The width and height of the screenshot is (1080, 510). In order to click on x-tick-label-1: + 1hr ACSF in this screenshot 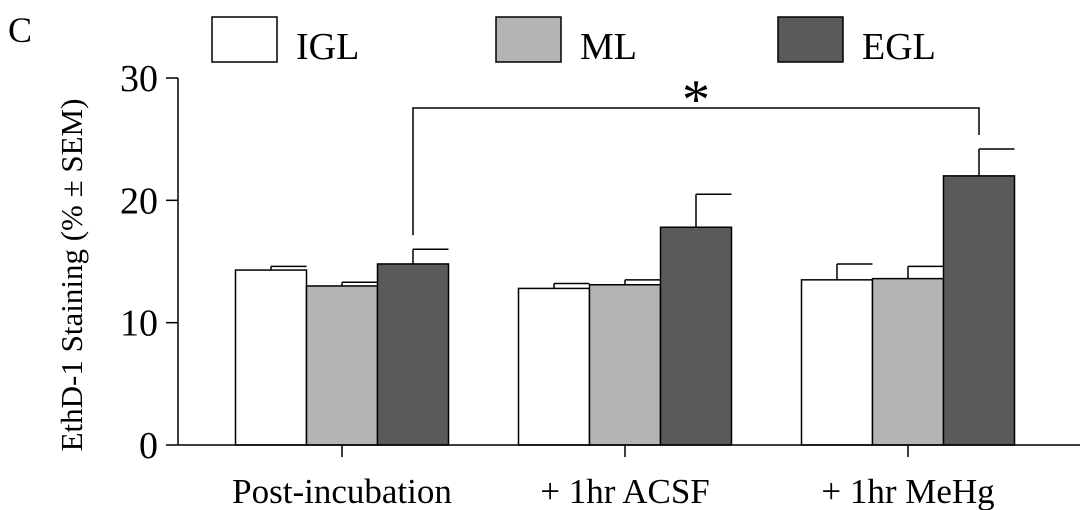, I will do `click(625, 491)`.